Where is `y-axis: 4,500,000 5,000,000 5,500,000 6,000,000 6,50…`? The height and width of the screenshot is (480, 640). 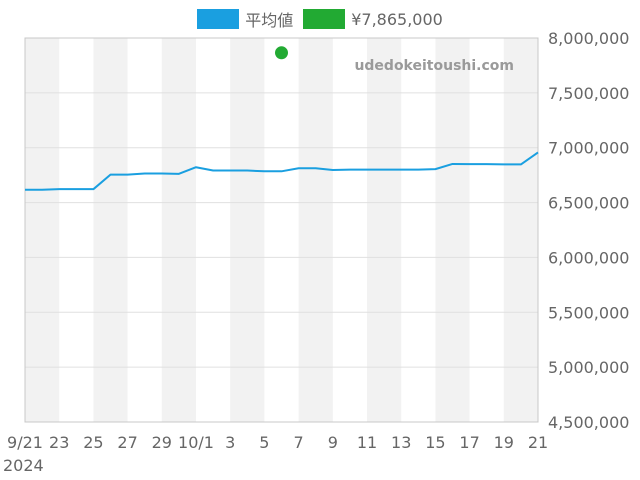 y-axis: 4,500,000 5,000,000 5,500,000 6,000,000 6,50… is located at coordinates (588, 230).